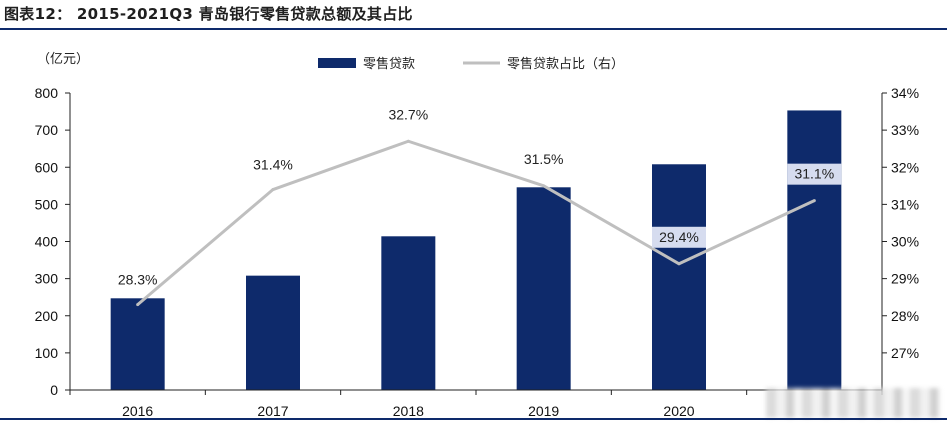  Describe the element at coordinates (54, 390) in the screenshot. I see `y-tick-label: 0` at that location.